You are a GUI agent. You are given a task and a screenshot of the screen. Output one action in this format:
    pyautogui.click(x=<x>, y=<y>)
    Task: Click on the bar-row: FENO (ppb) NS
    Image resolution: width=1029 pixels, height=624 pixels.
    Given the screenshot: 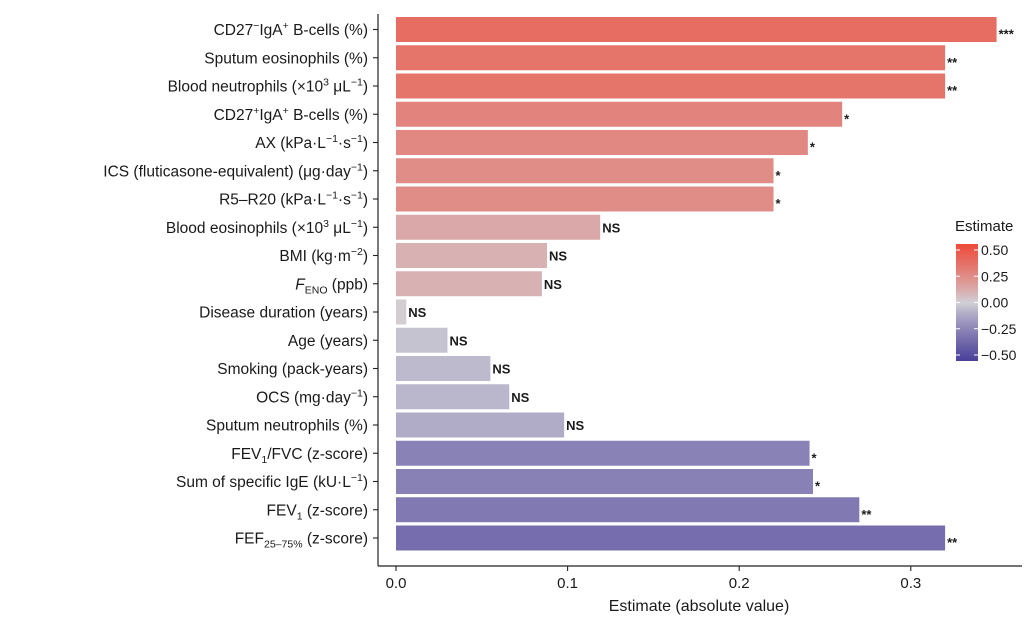 What is the action you would take?
    pyautogui.click(x=428, y=284)
    